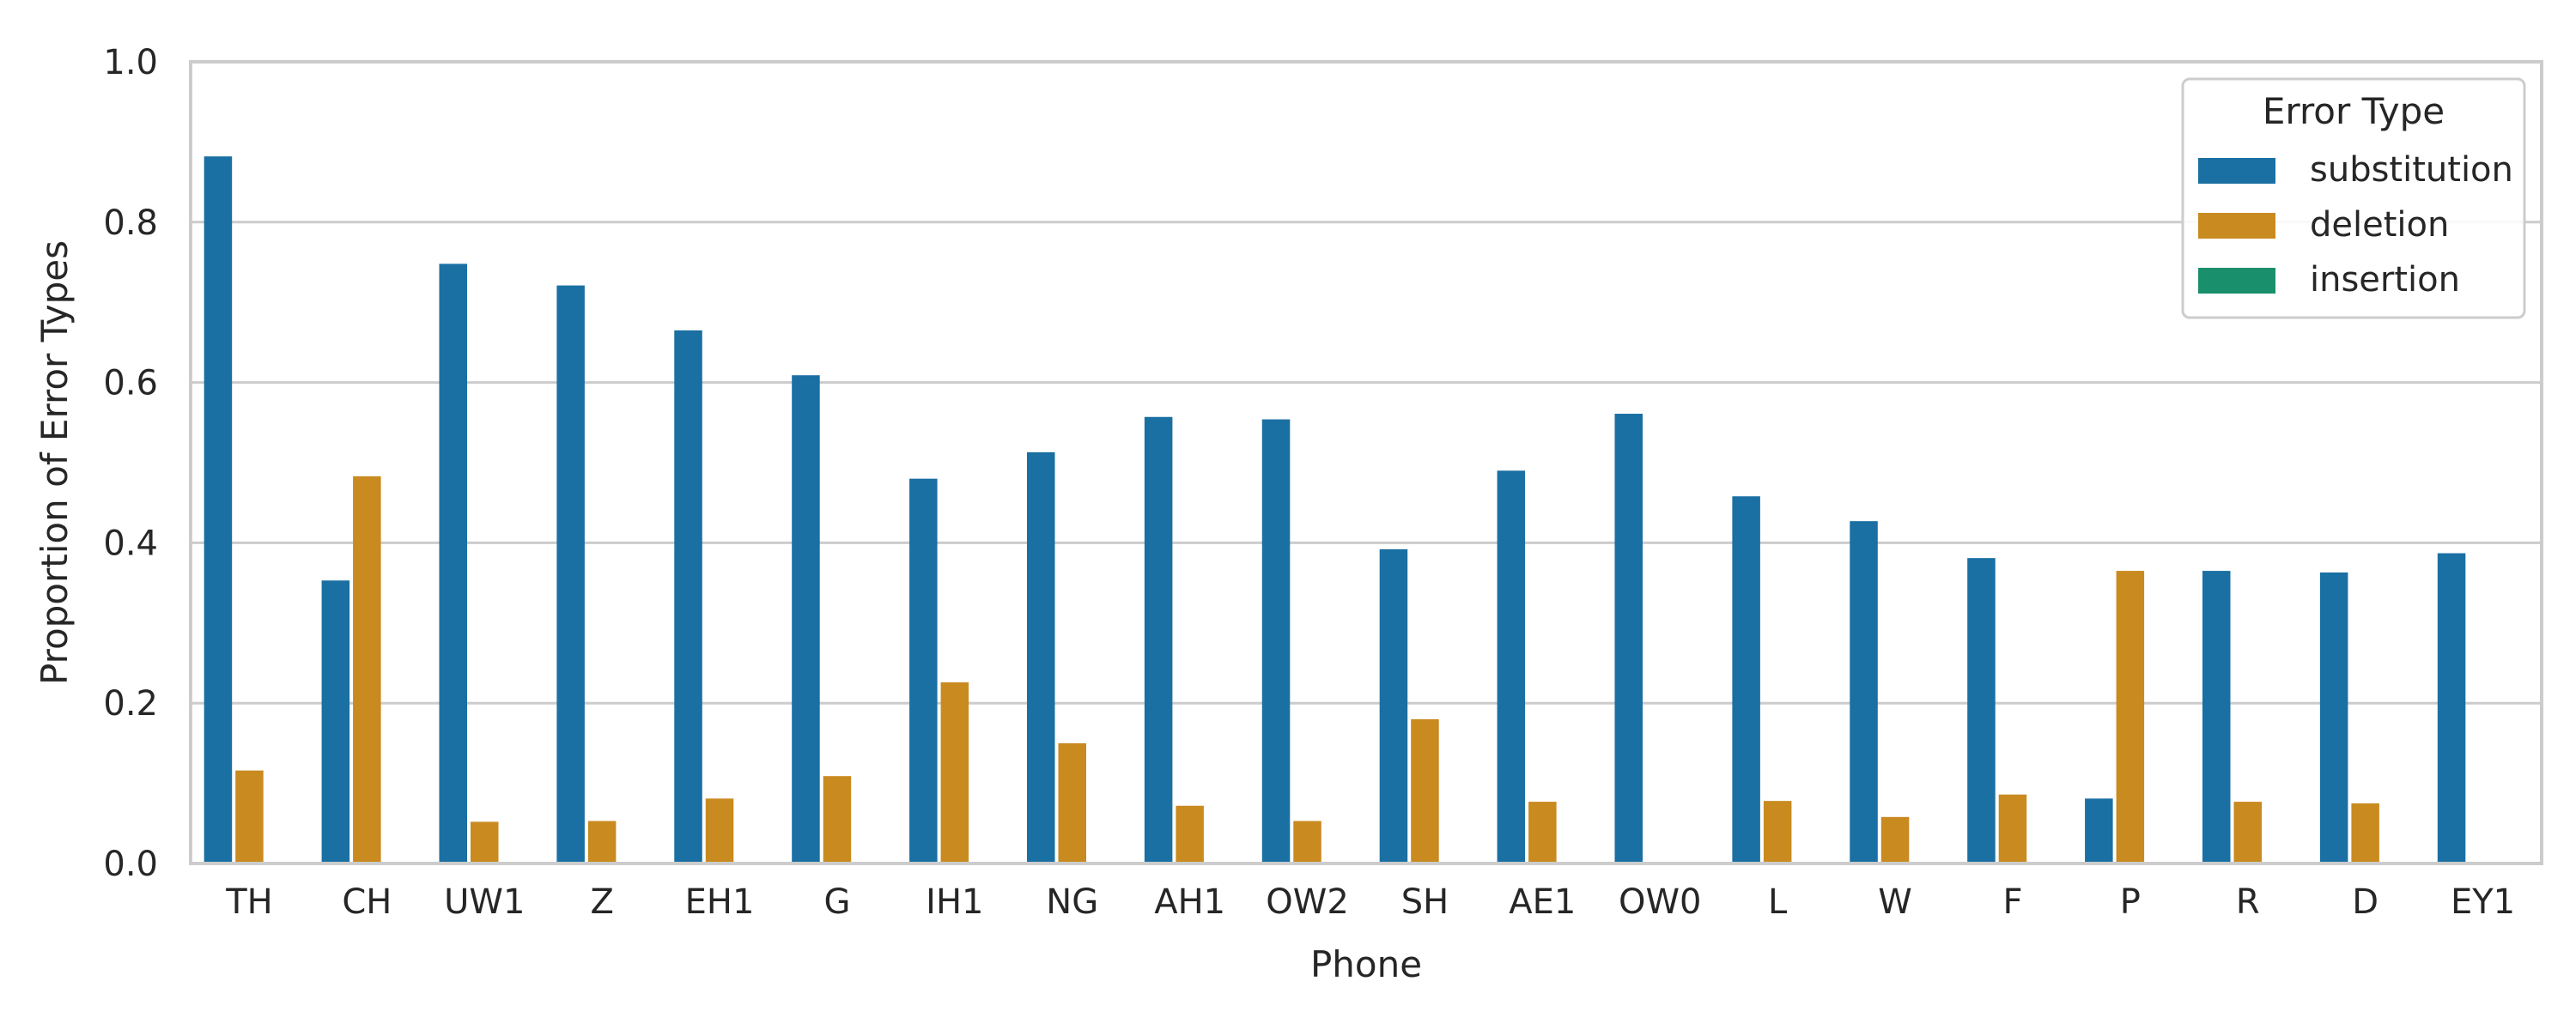  I want to click on x-tick-labels: TH CH UW1 Z EH1 G IH1 NG AH1 OW2 SH AE1 OW0 L W F P R D EY1, so click(1370, 902).